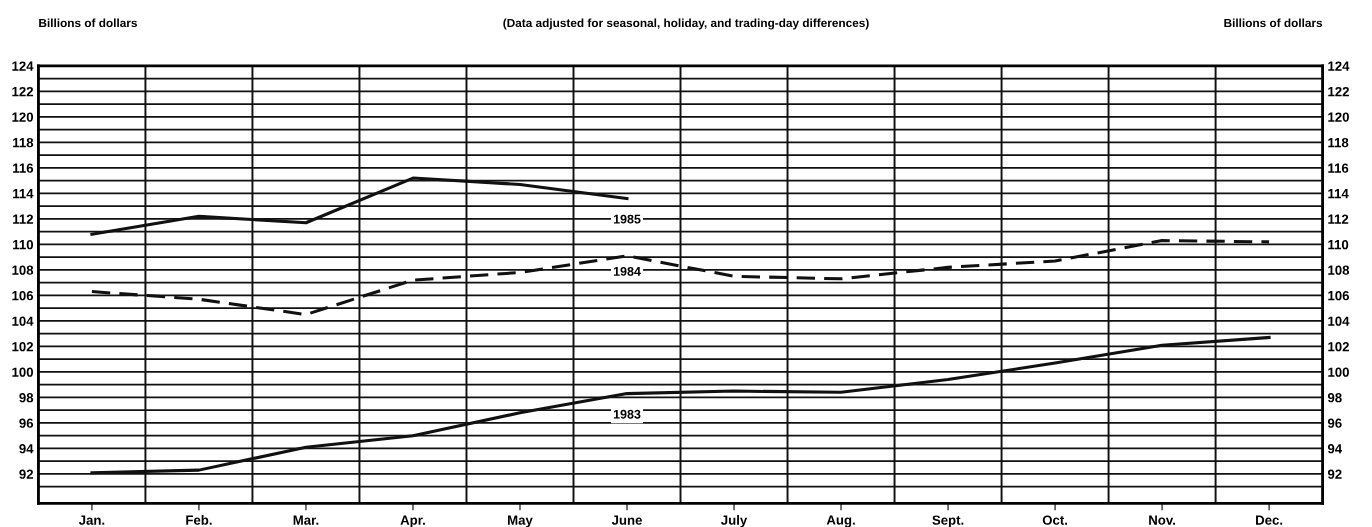  I want to click on x-tick-label: Feb., so click(199, 520).